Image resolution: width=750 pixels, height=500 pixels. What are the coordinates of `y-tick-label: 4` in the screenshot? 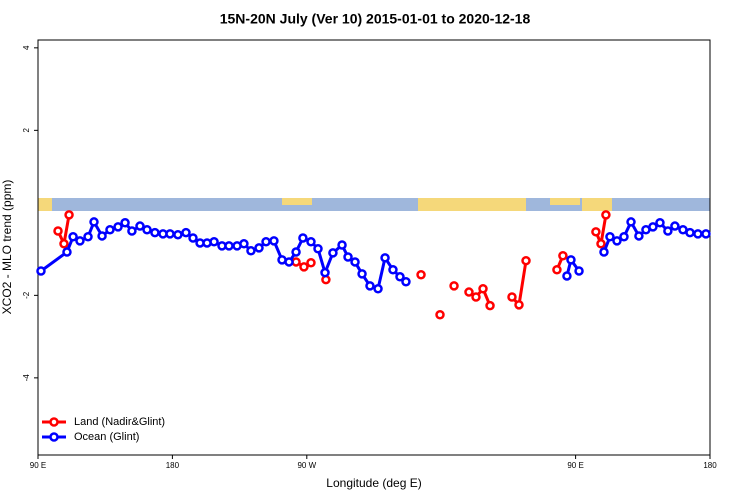 It's located at (26, 47).